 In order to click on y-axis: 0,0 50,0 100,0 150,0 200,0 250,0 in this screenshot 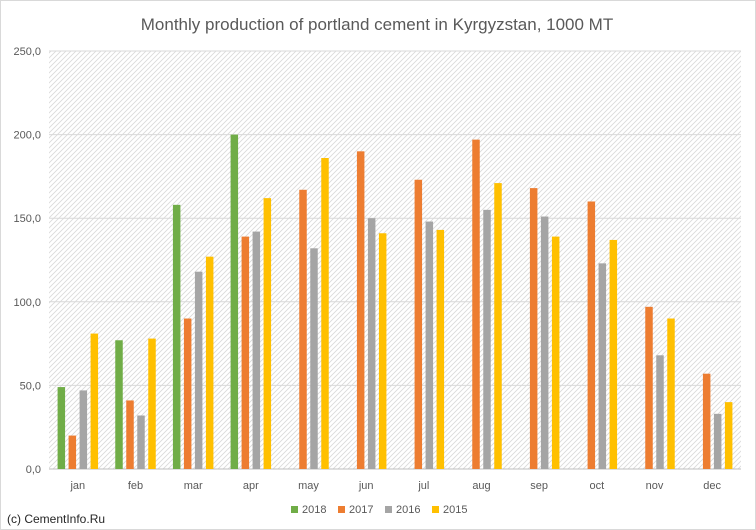, I will do `click(27, 261)`.